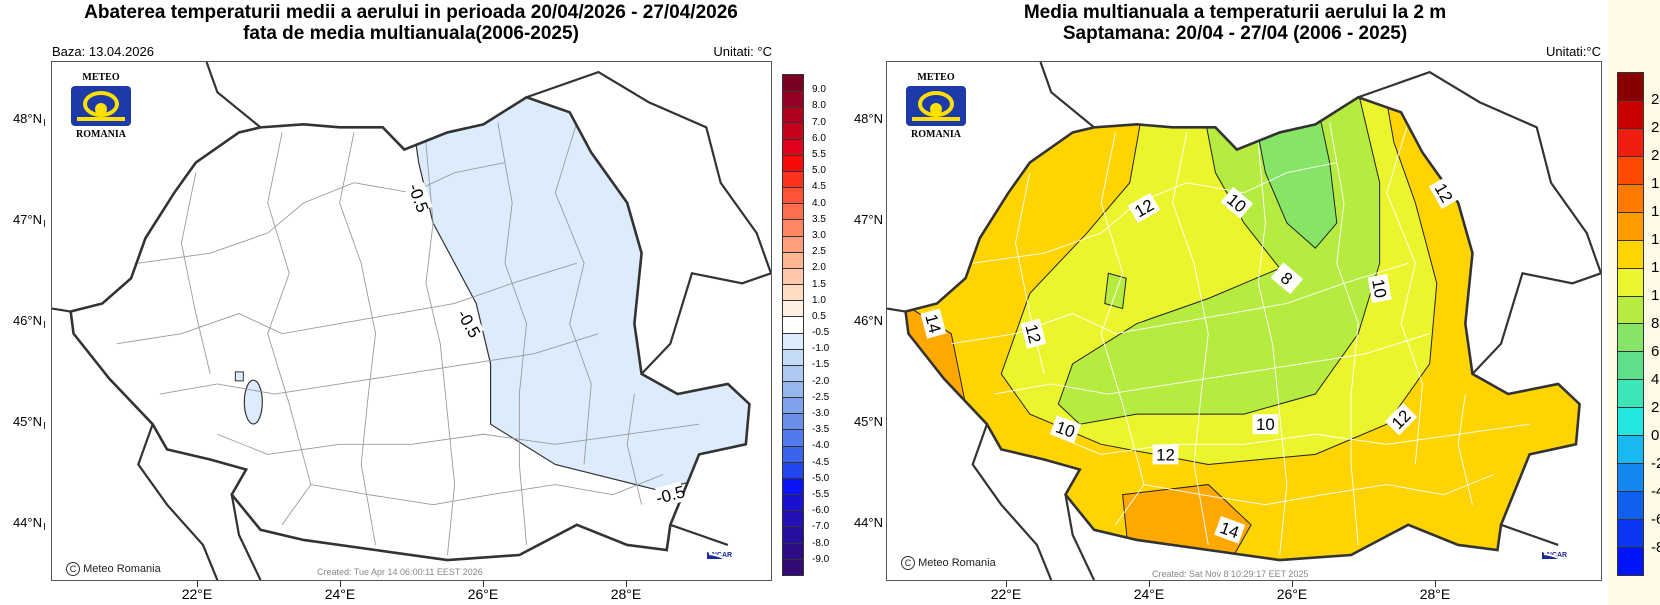 This screenshot has height=605, width=1660. I want to click on ncar-logo-icon, so click(1552, 555).